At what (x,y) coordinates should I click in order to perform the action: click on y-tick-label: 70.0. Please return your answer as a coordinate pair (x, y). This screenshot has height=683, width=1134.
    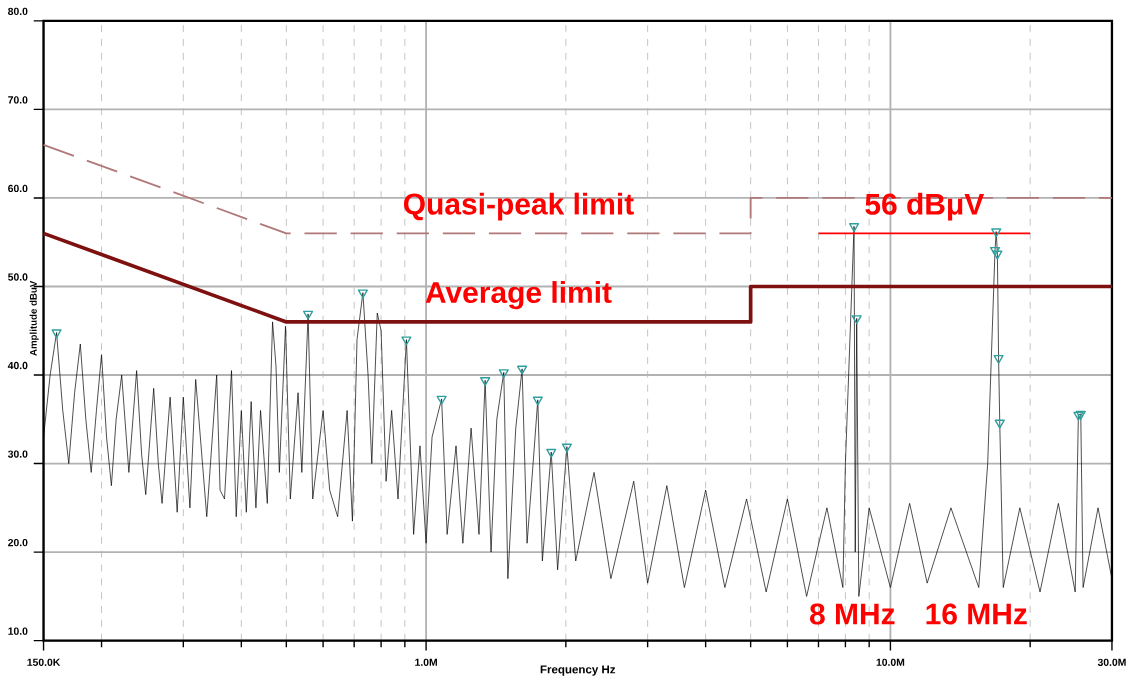
    Looking at the image, I should click on (18, 100).